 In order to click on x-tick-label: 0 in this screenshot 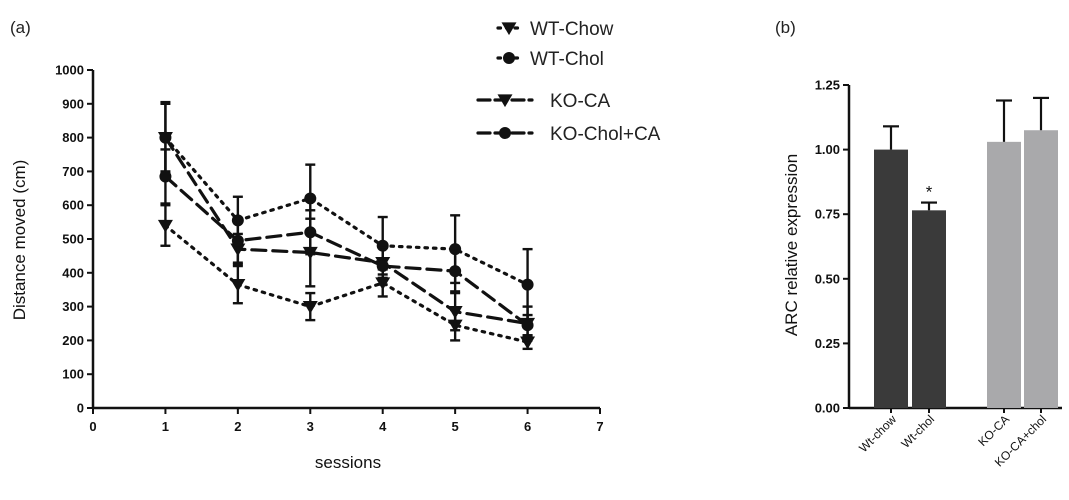, I will do `click(92, 426)`.